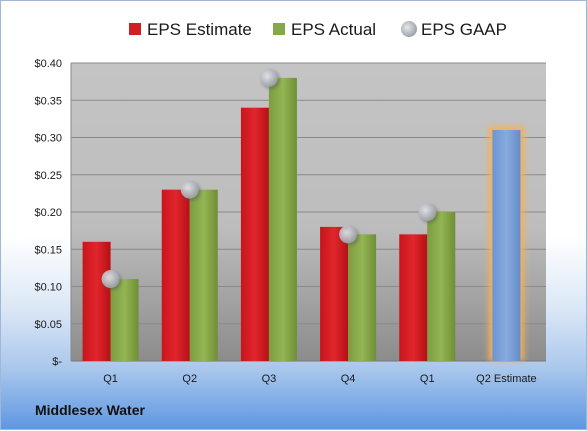  Describe the element at coordinates (48, 288) in the screenshot. I see `y-tick-label: $0.10` at that location.